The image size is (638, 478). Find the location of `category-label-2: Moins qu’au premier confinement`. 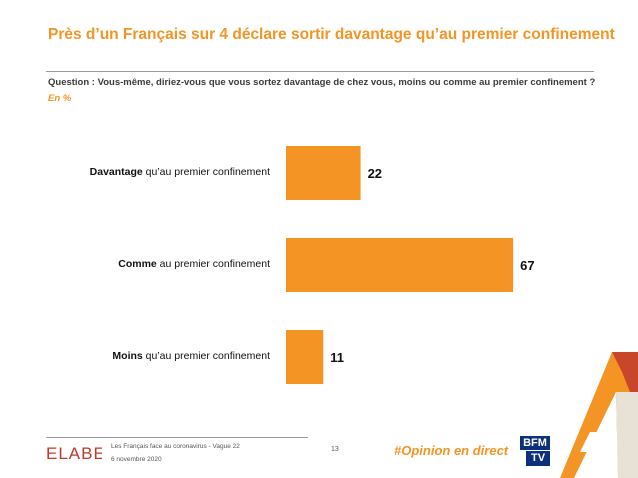

category-label-2: Moins qu’au premier confinement is located at coordinates (191, 356).